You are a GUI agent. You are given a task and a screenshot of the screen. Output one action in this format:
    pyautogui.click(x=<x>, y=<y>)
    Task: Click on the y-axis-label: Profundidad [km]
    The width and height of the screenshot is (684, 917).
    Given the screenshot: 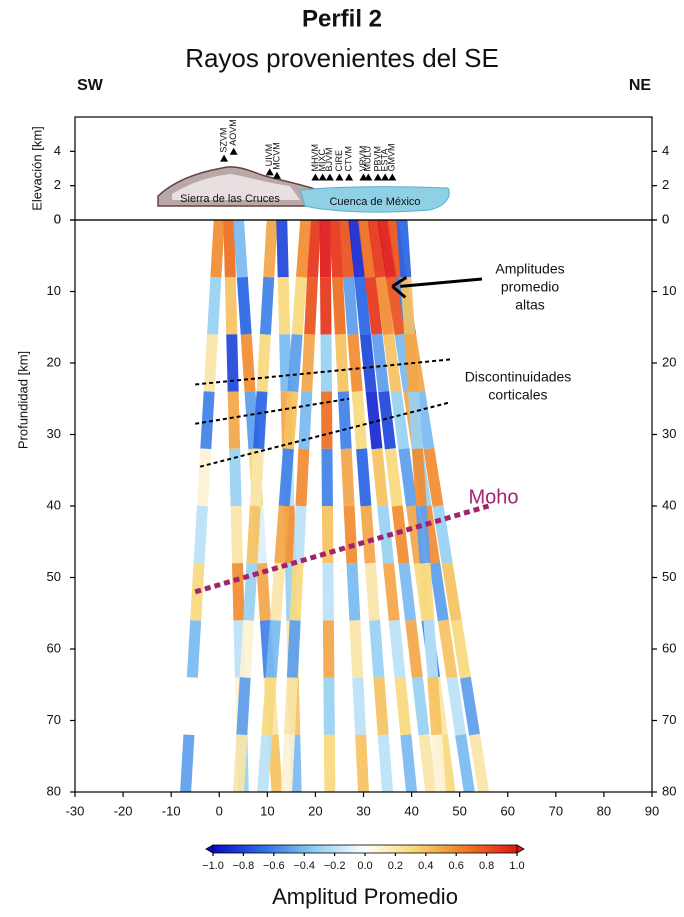 What is the action you would take?
    pyautogui.click(x=22, y=400)
    